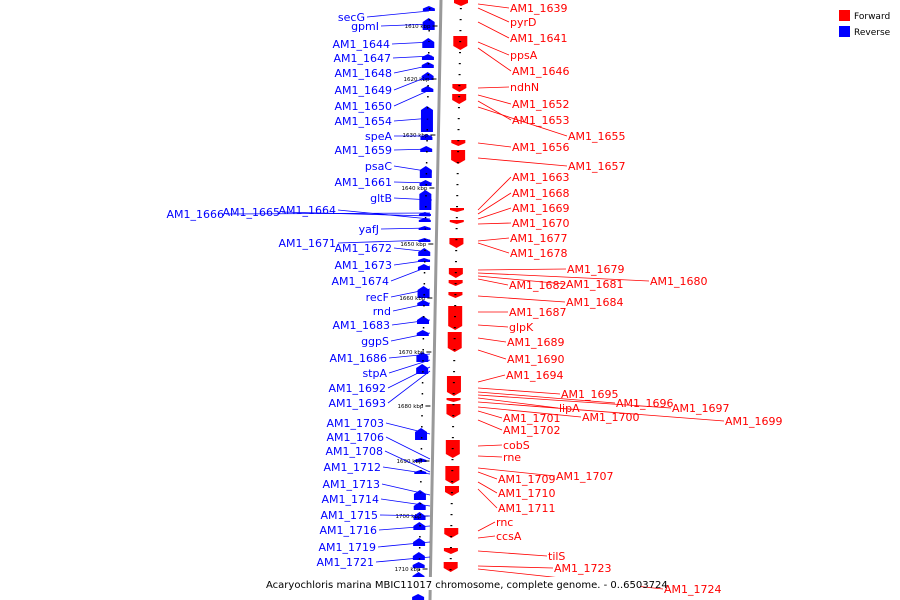 Image resolution: width=900 pixels, height=600 pixels. Describe the element at coordinates (536, 342) in the screenshot. I see `forward-gene-label: AM1_1689` at that location.